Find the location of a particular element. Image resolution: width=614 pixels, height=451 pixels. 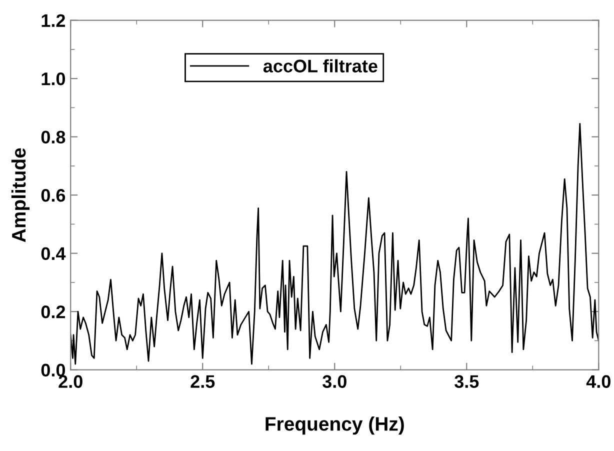

y-tick-label: 1.0 is located at coordinates (54, 79).